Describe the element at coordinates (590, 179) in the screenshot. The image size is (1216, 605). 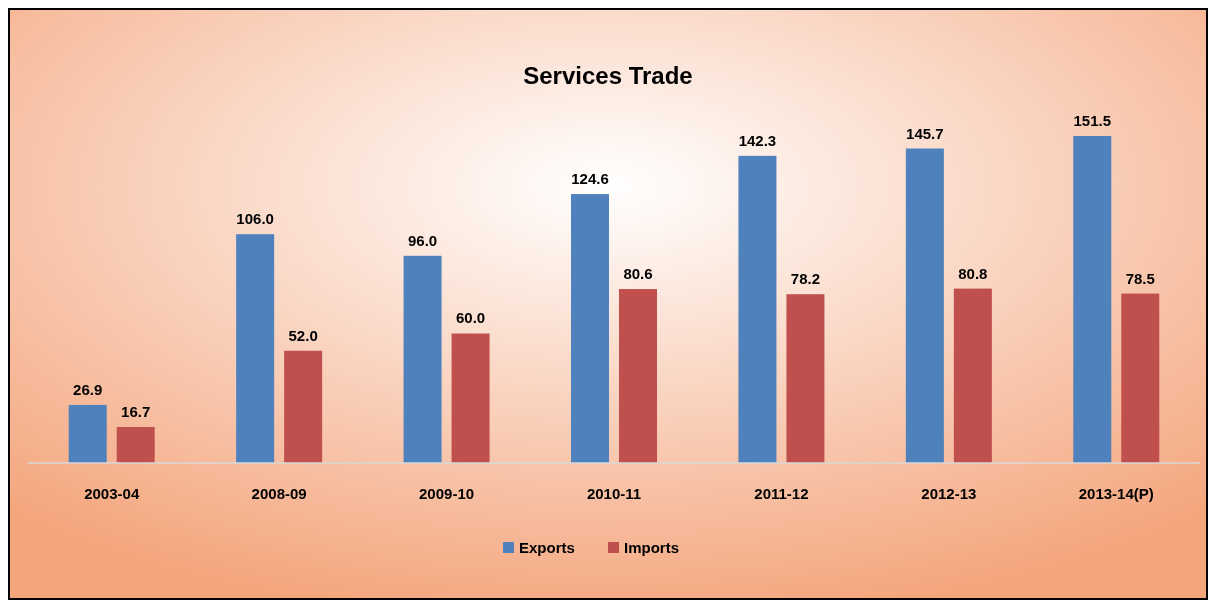
I see `data-label: 124.6` at that location.